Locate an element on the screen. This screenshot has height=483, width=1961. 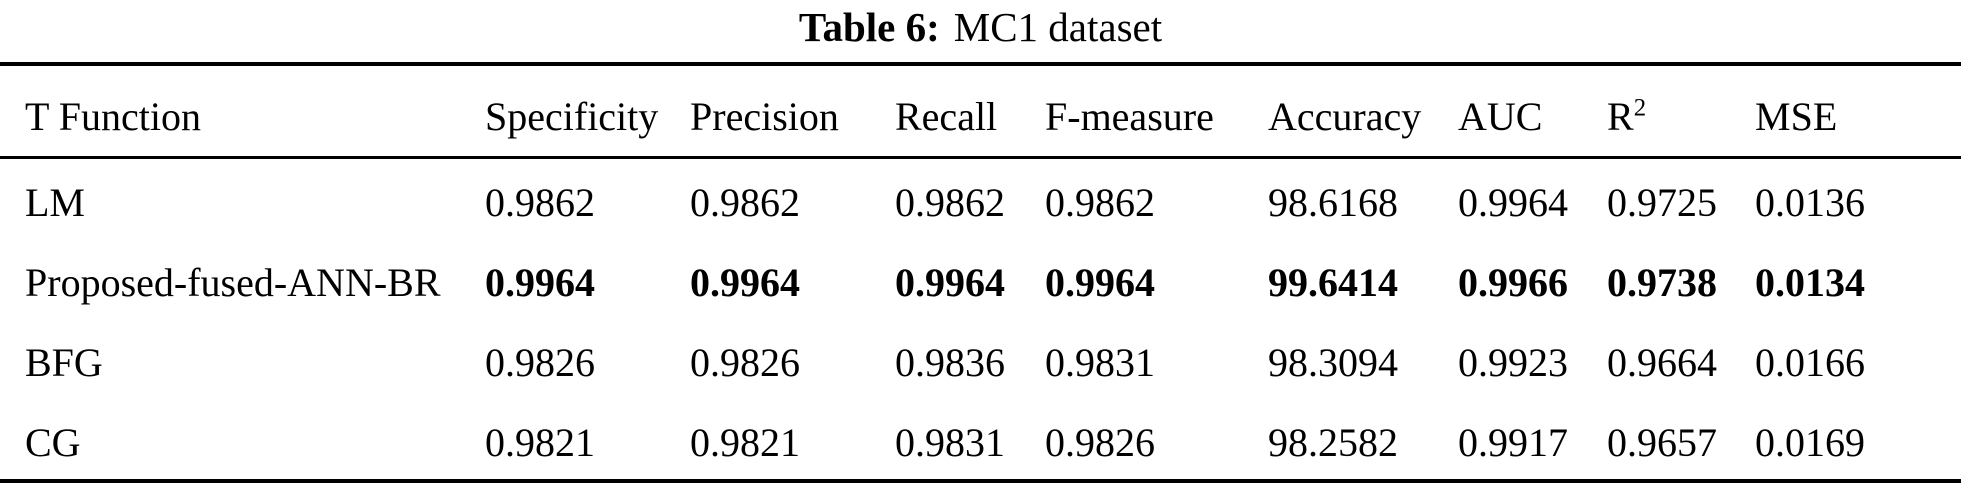
table-caption-number: Table 6: is located at coordinates (869, 27).